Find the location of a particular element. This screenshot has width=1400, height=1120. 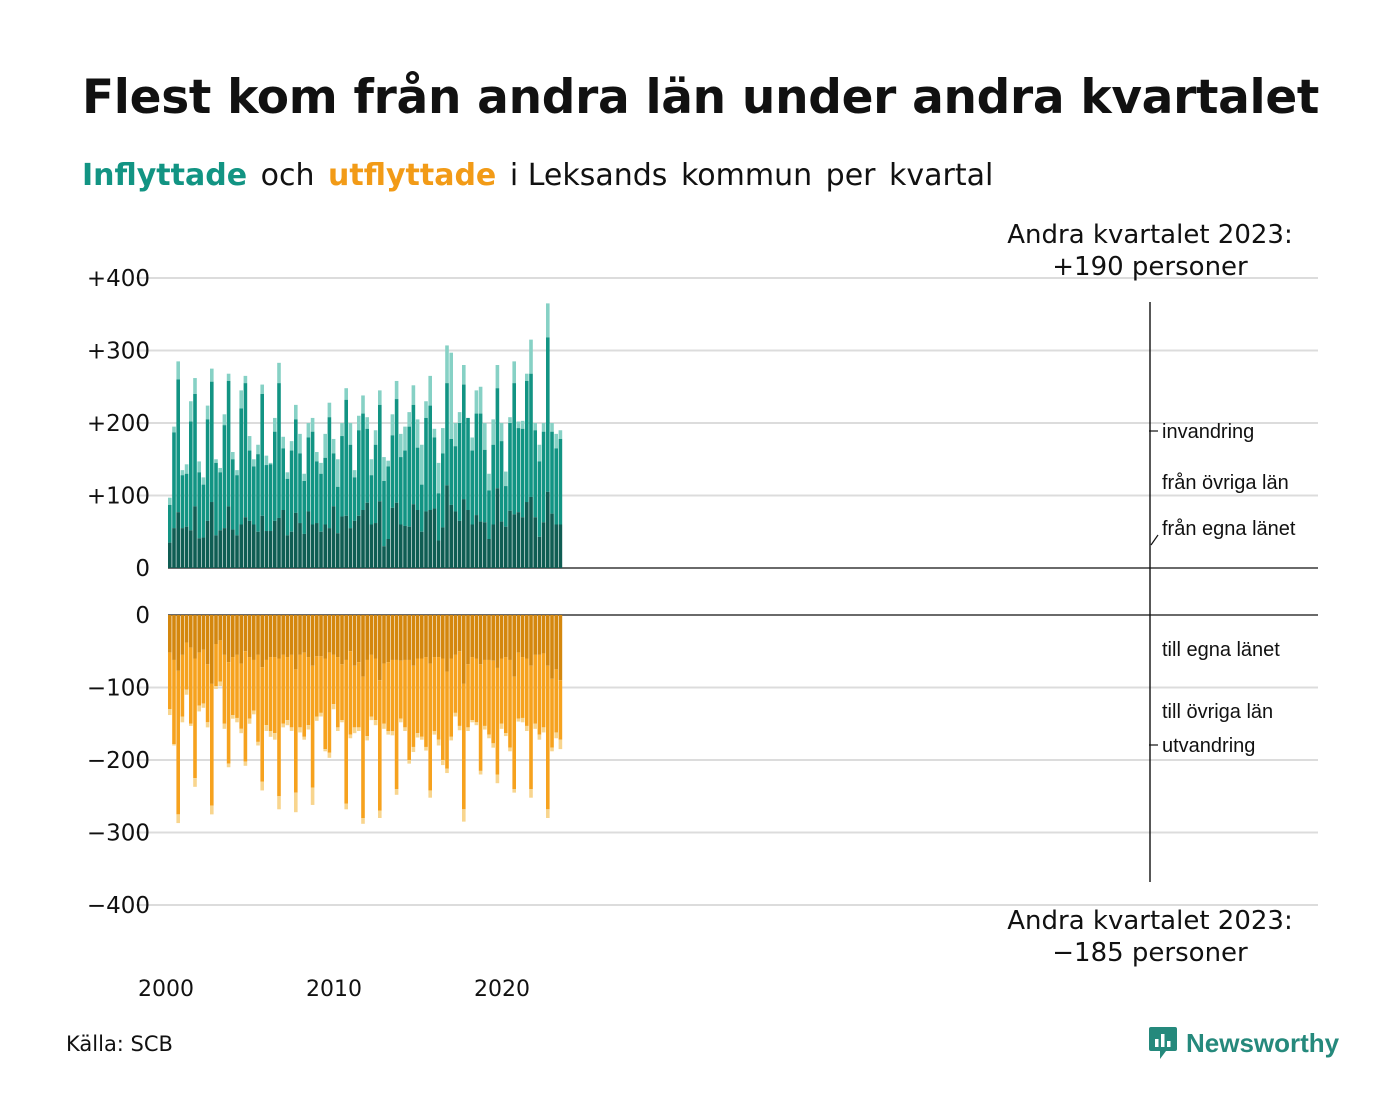

series-label-out: utvandring is located at coordinates (1208, 746).